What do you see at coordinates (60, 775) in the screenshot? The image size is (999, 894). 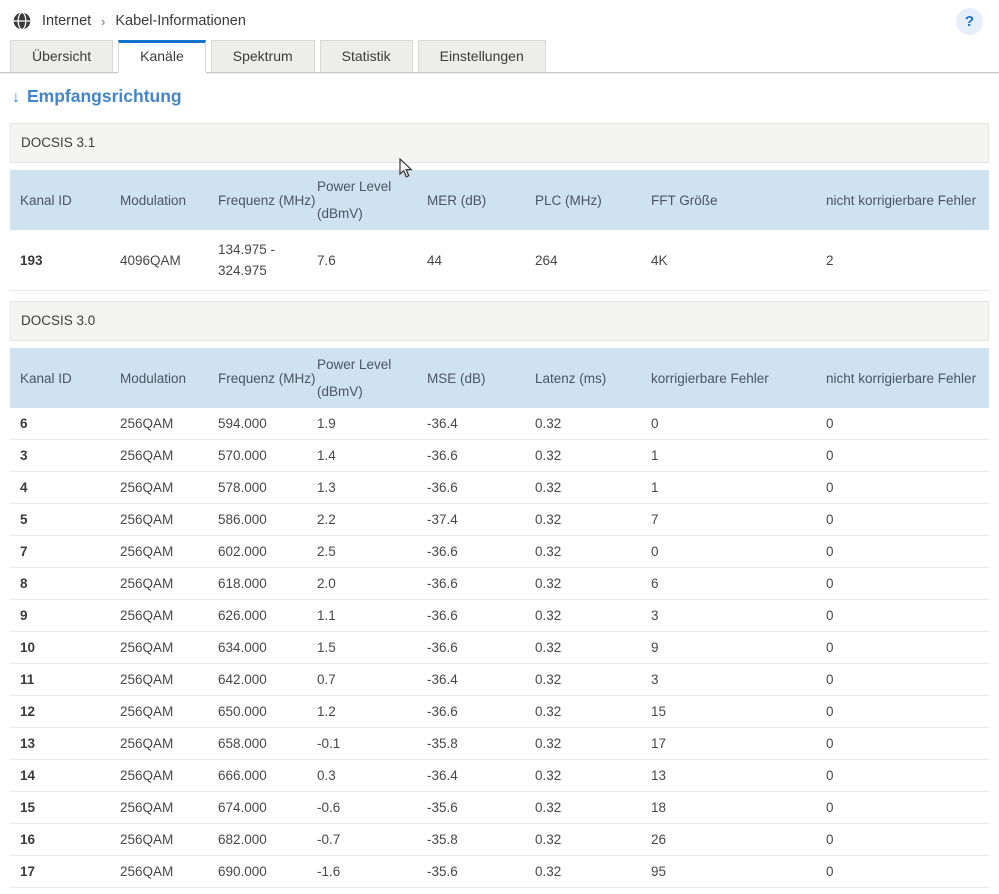 I see `cell-kanal-id: 14` at bounding box center [60, 775].